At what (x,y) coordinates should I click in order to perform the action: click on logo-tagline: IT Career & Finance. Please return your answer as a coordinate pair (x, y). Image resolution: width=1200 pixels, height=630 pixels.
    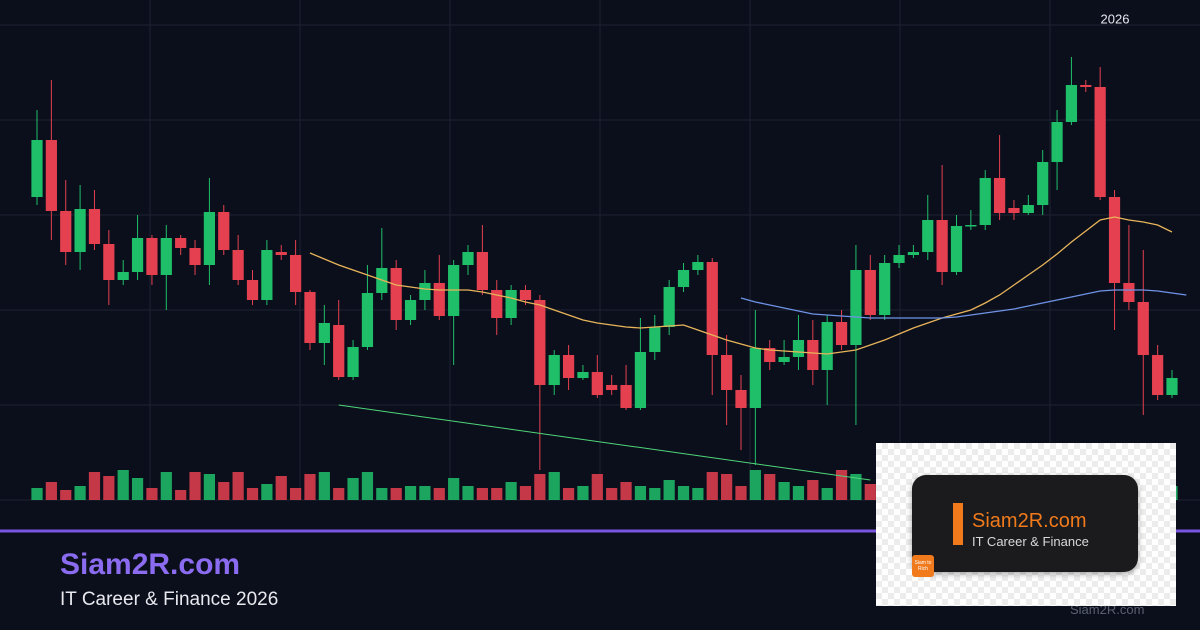
    Looking at the image, I should click on (1030, 541).